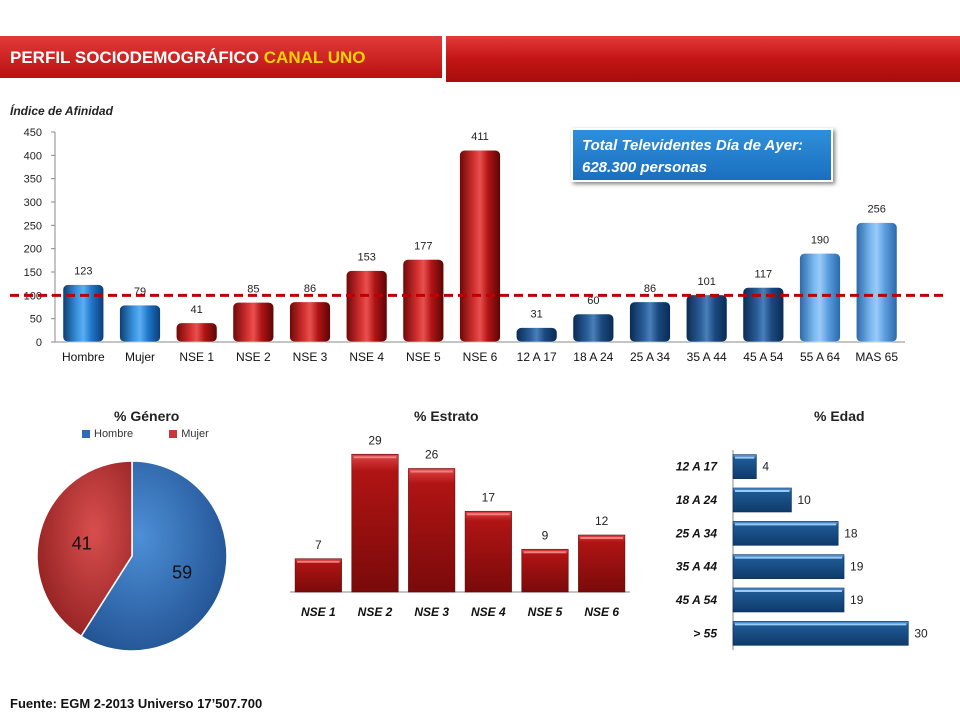  What do you see at coordinates (195, 434) in the screenshot?
I see `legend-label-mujer: Mujer` at bounding box center [195, 434].